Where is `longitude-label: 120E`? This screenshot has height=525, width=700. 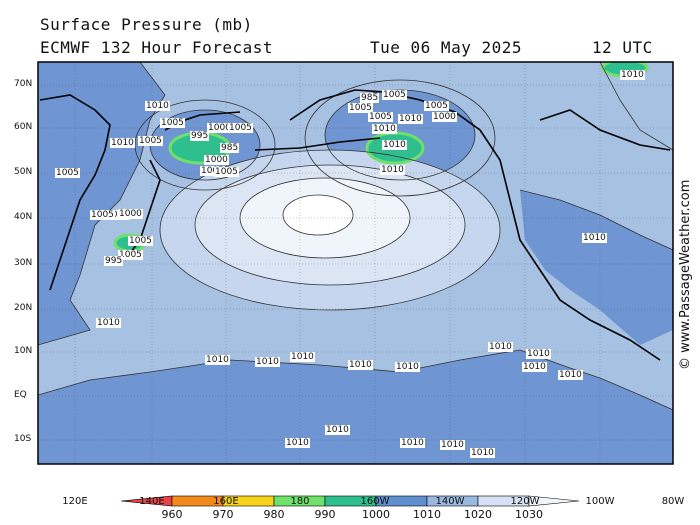 longitude-label: 120E is located at coordinates (75, 501).